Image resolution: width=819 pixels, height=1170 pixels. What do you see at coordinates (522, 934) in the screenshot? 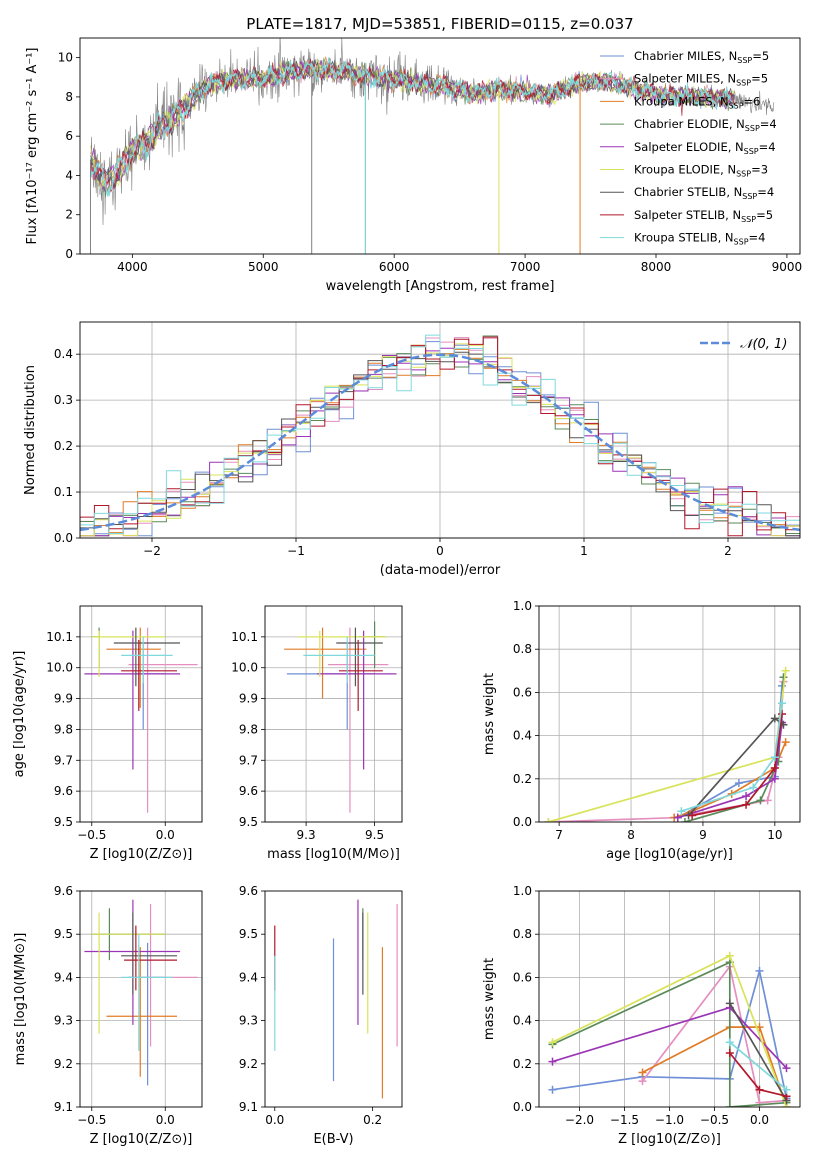
I see `y-tick-label: 0.8` at bounding box center [522, 934].